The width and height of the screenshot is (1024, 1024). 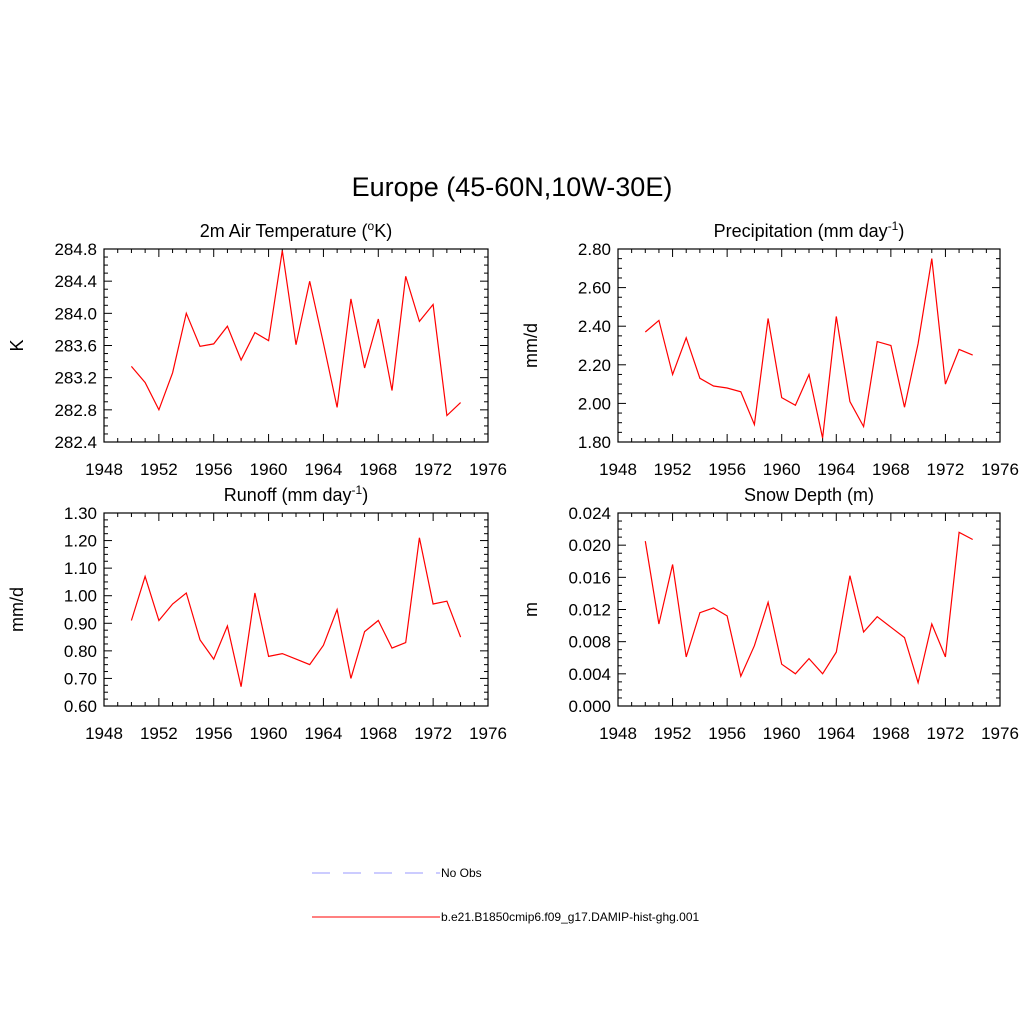 I want to click on y-tick-label: 2.00, so click(x=594, y=403).